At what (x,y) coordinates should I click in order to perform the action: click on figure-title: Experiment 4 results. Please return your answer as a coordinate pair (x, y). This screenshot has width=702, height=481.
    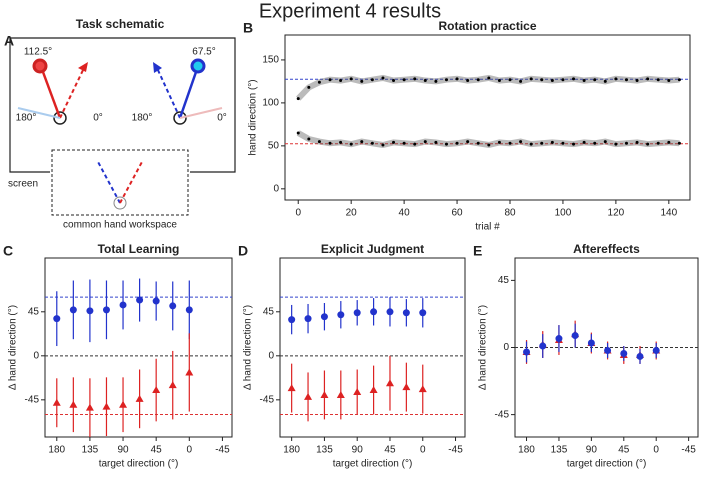
    Looking at the image, I should click on (350, 11).